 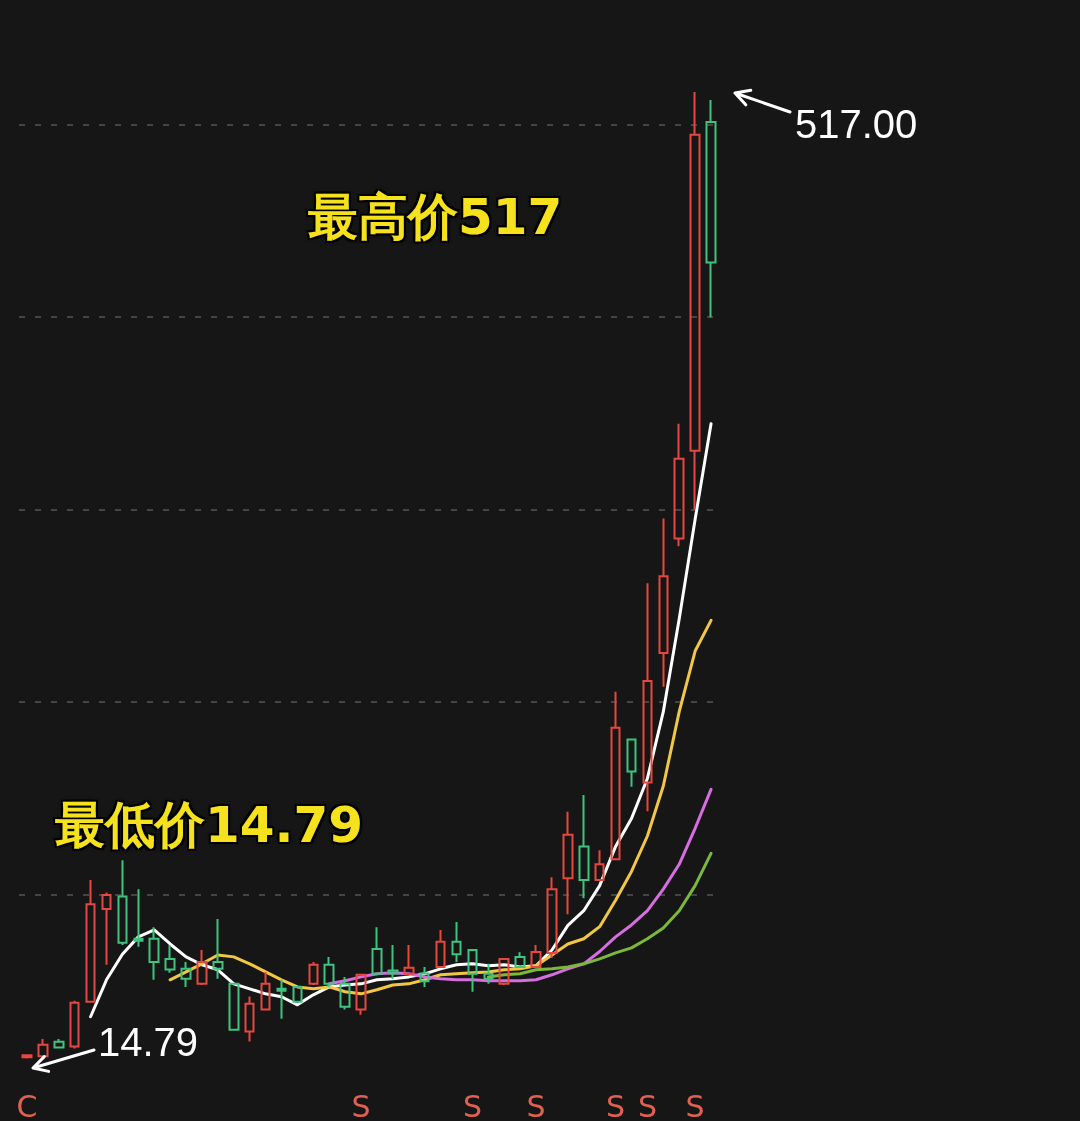 What do you see at coordinates (27, 1104) in the screenshot?
I see `x-tick-label: C` at bounding box center [27, 1104].